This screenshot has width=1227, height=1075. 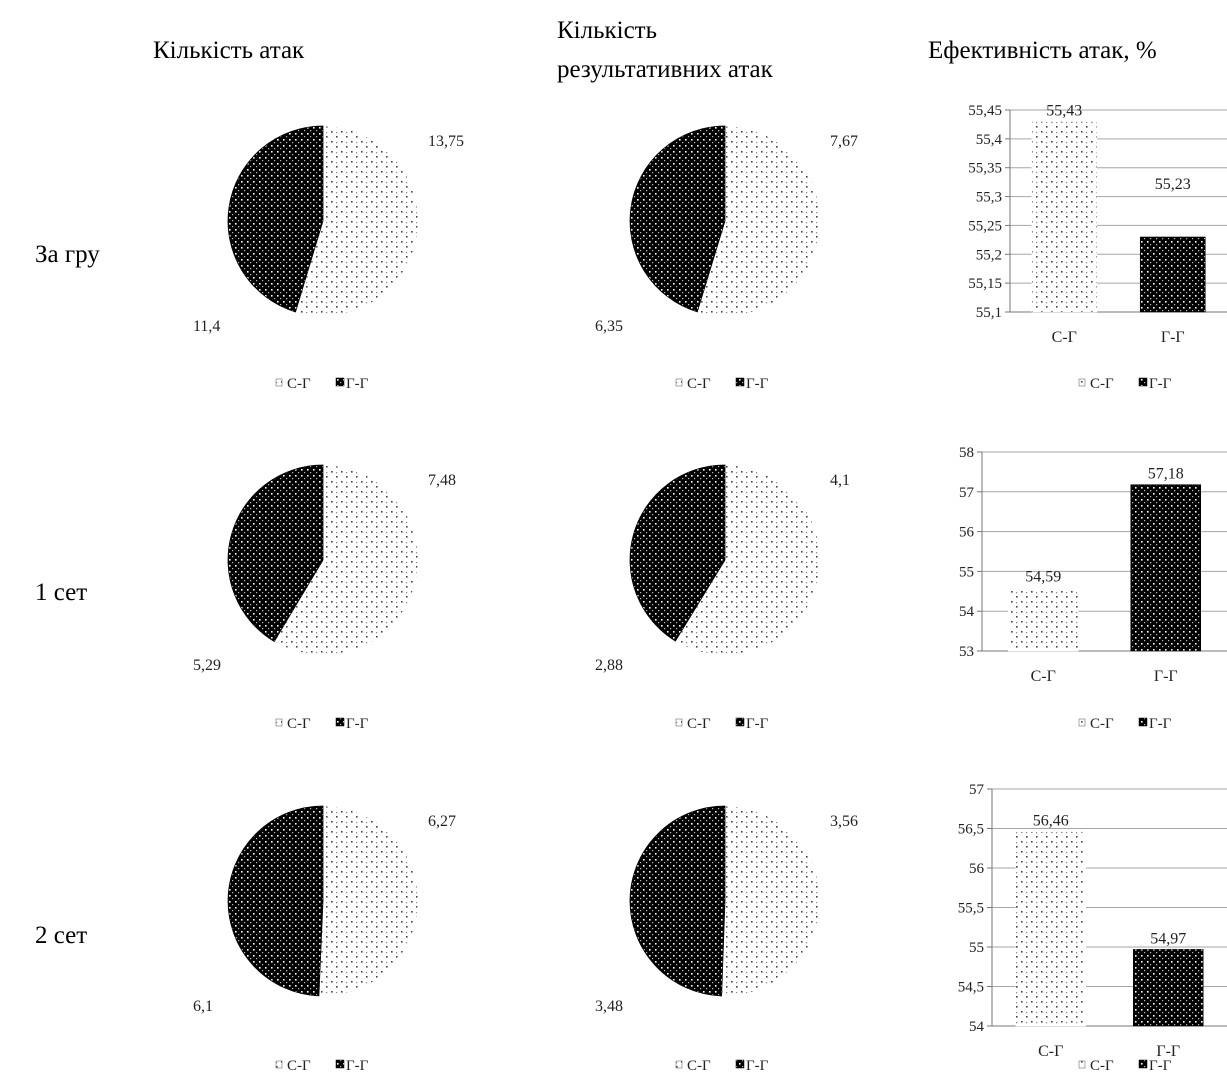 I want to click on header-col-1-line-1: Кількість атак, so click(x=229, y=50).